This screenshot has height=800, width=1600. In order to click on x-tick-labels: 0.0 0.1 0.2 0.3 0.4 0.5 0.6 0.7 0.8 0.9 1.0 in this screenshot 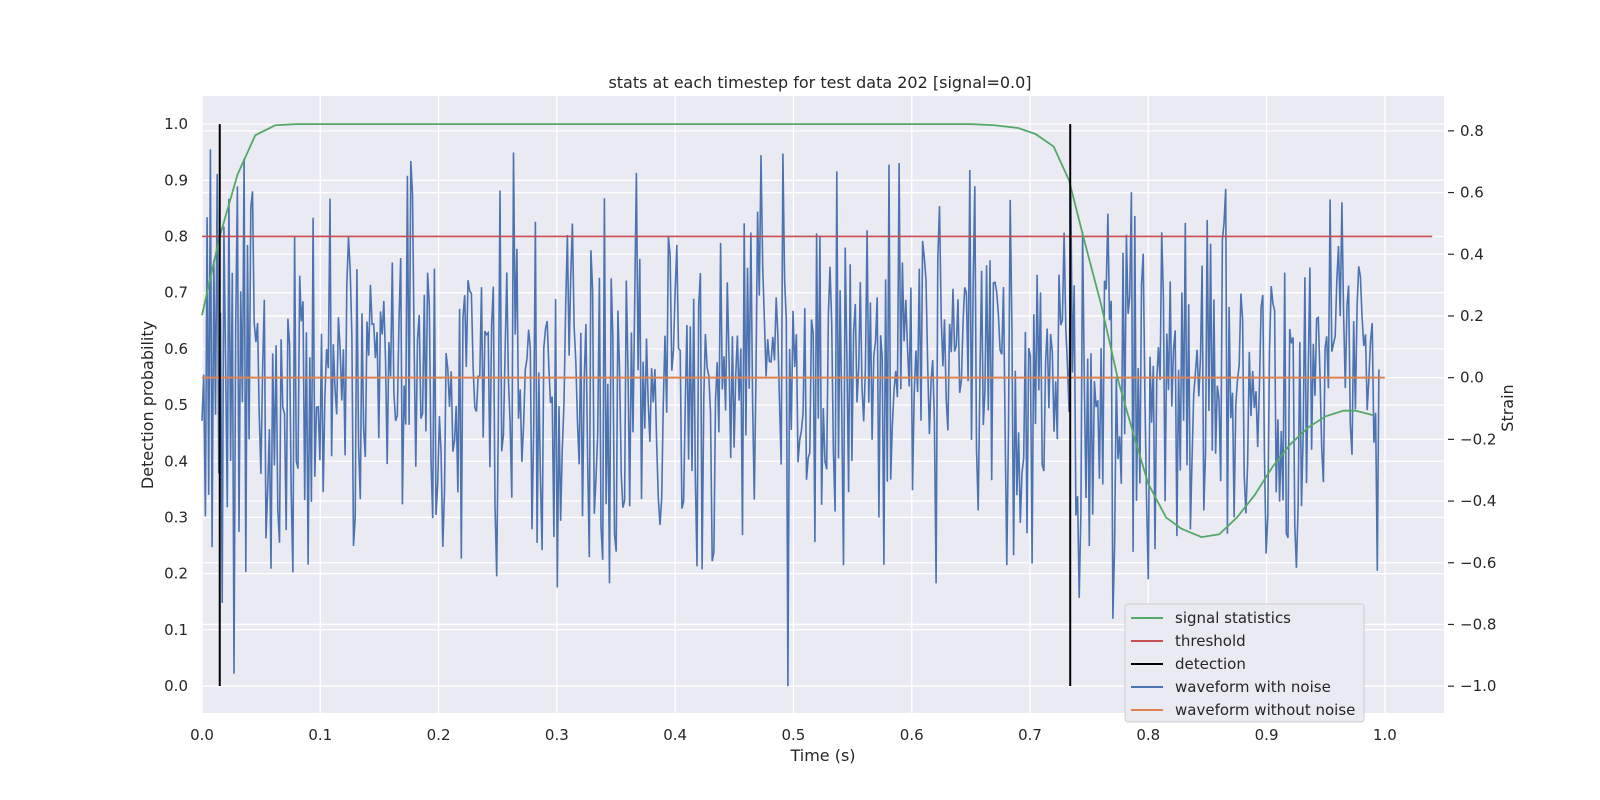, I will do `click(793, 735)`.